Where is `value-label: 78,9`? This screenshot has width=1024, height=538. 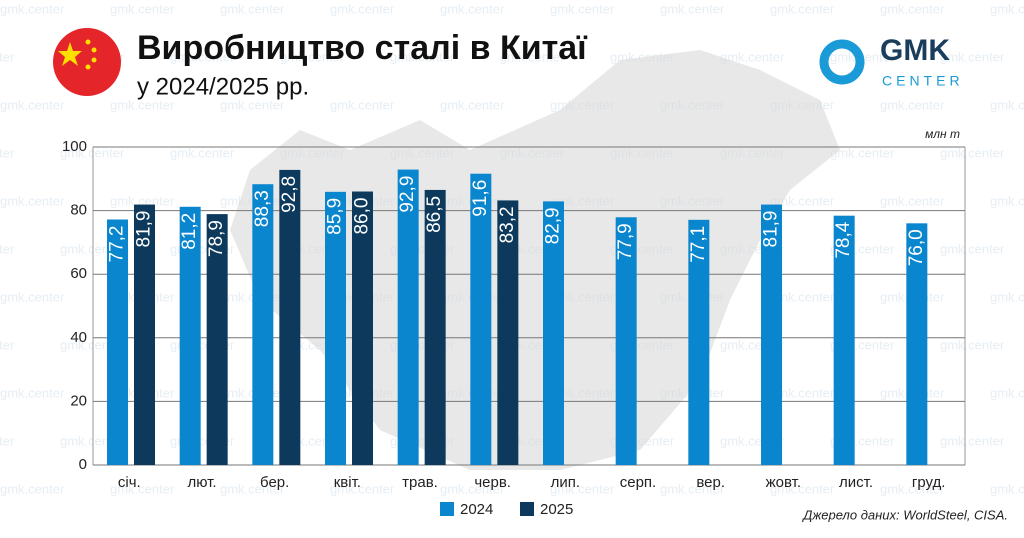
value-label: 78,9 is located at coordinates (216, 238).